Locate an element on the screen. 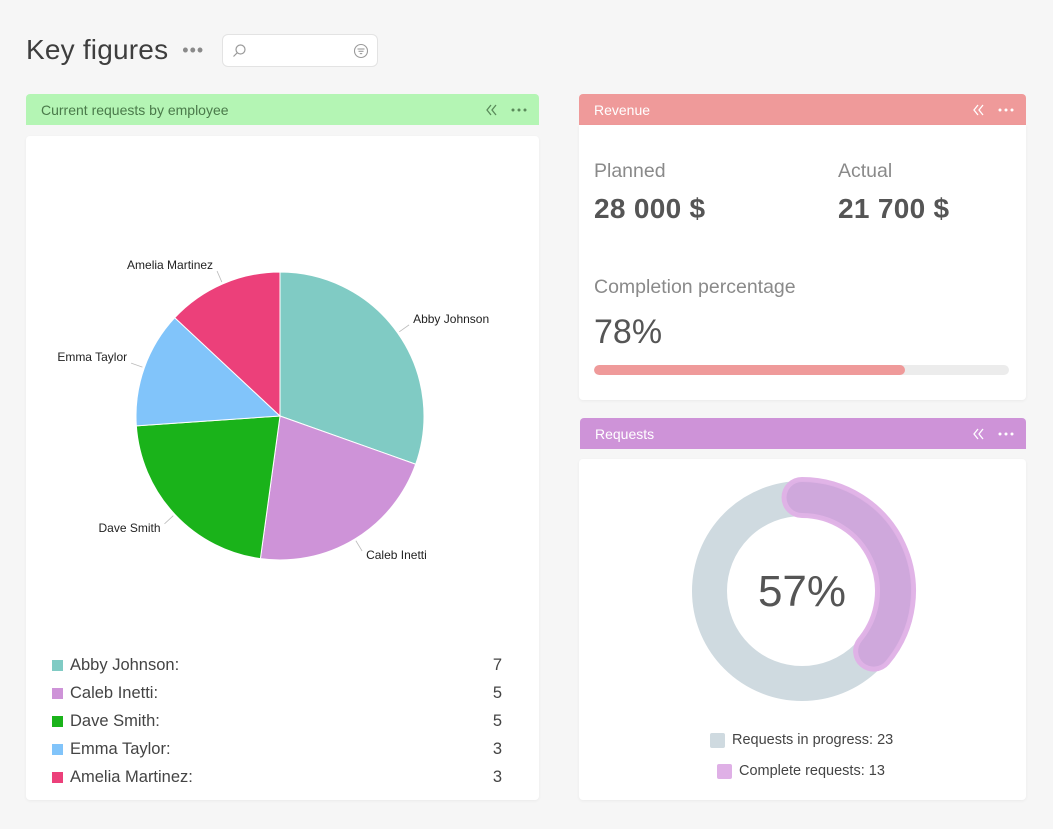 This screenshot has height=829, width=1053. search-input is located at coordinates (300, 50).